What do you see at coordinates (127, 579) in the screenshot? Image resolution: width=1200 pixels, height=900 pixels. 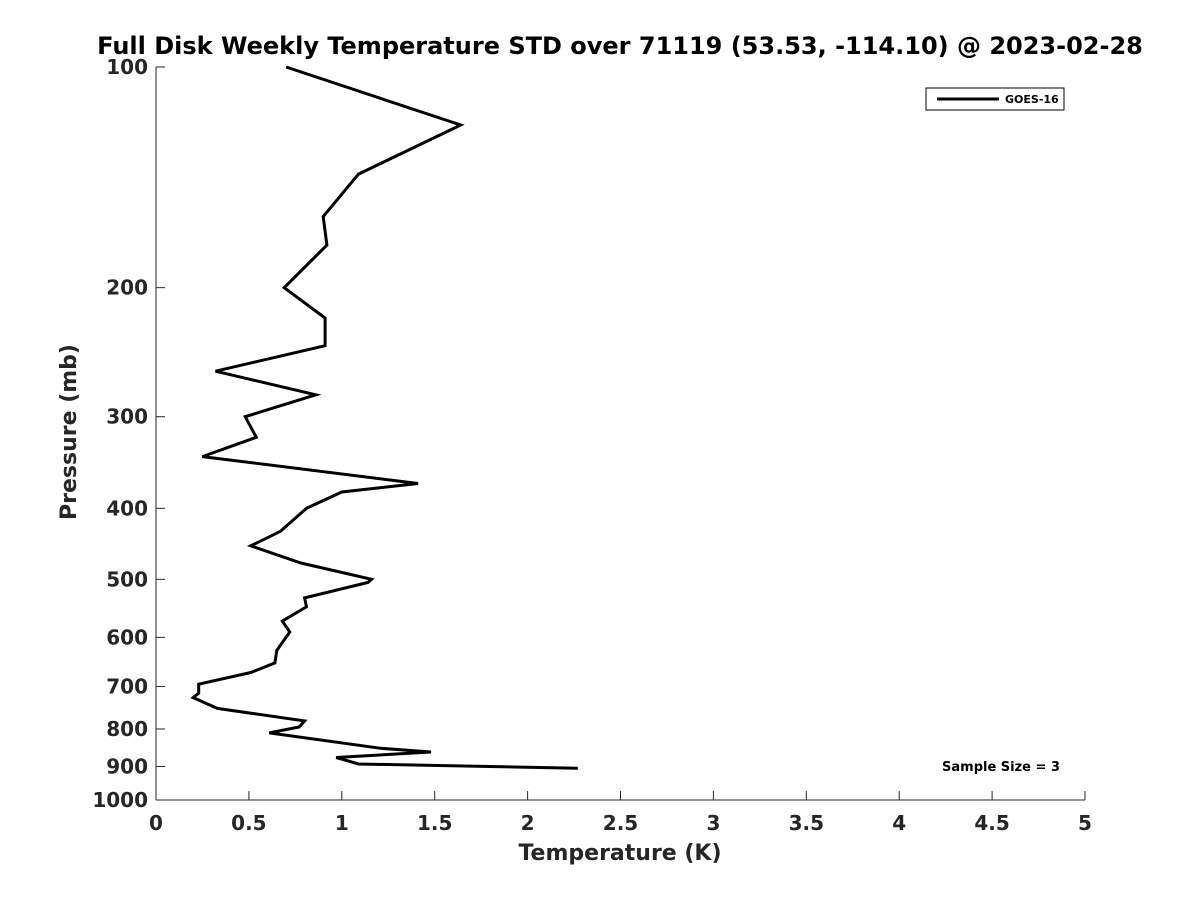 I see `y-tick-label: 500` at bounding box center [127, 579].